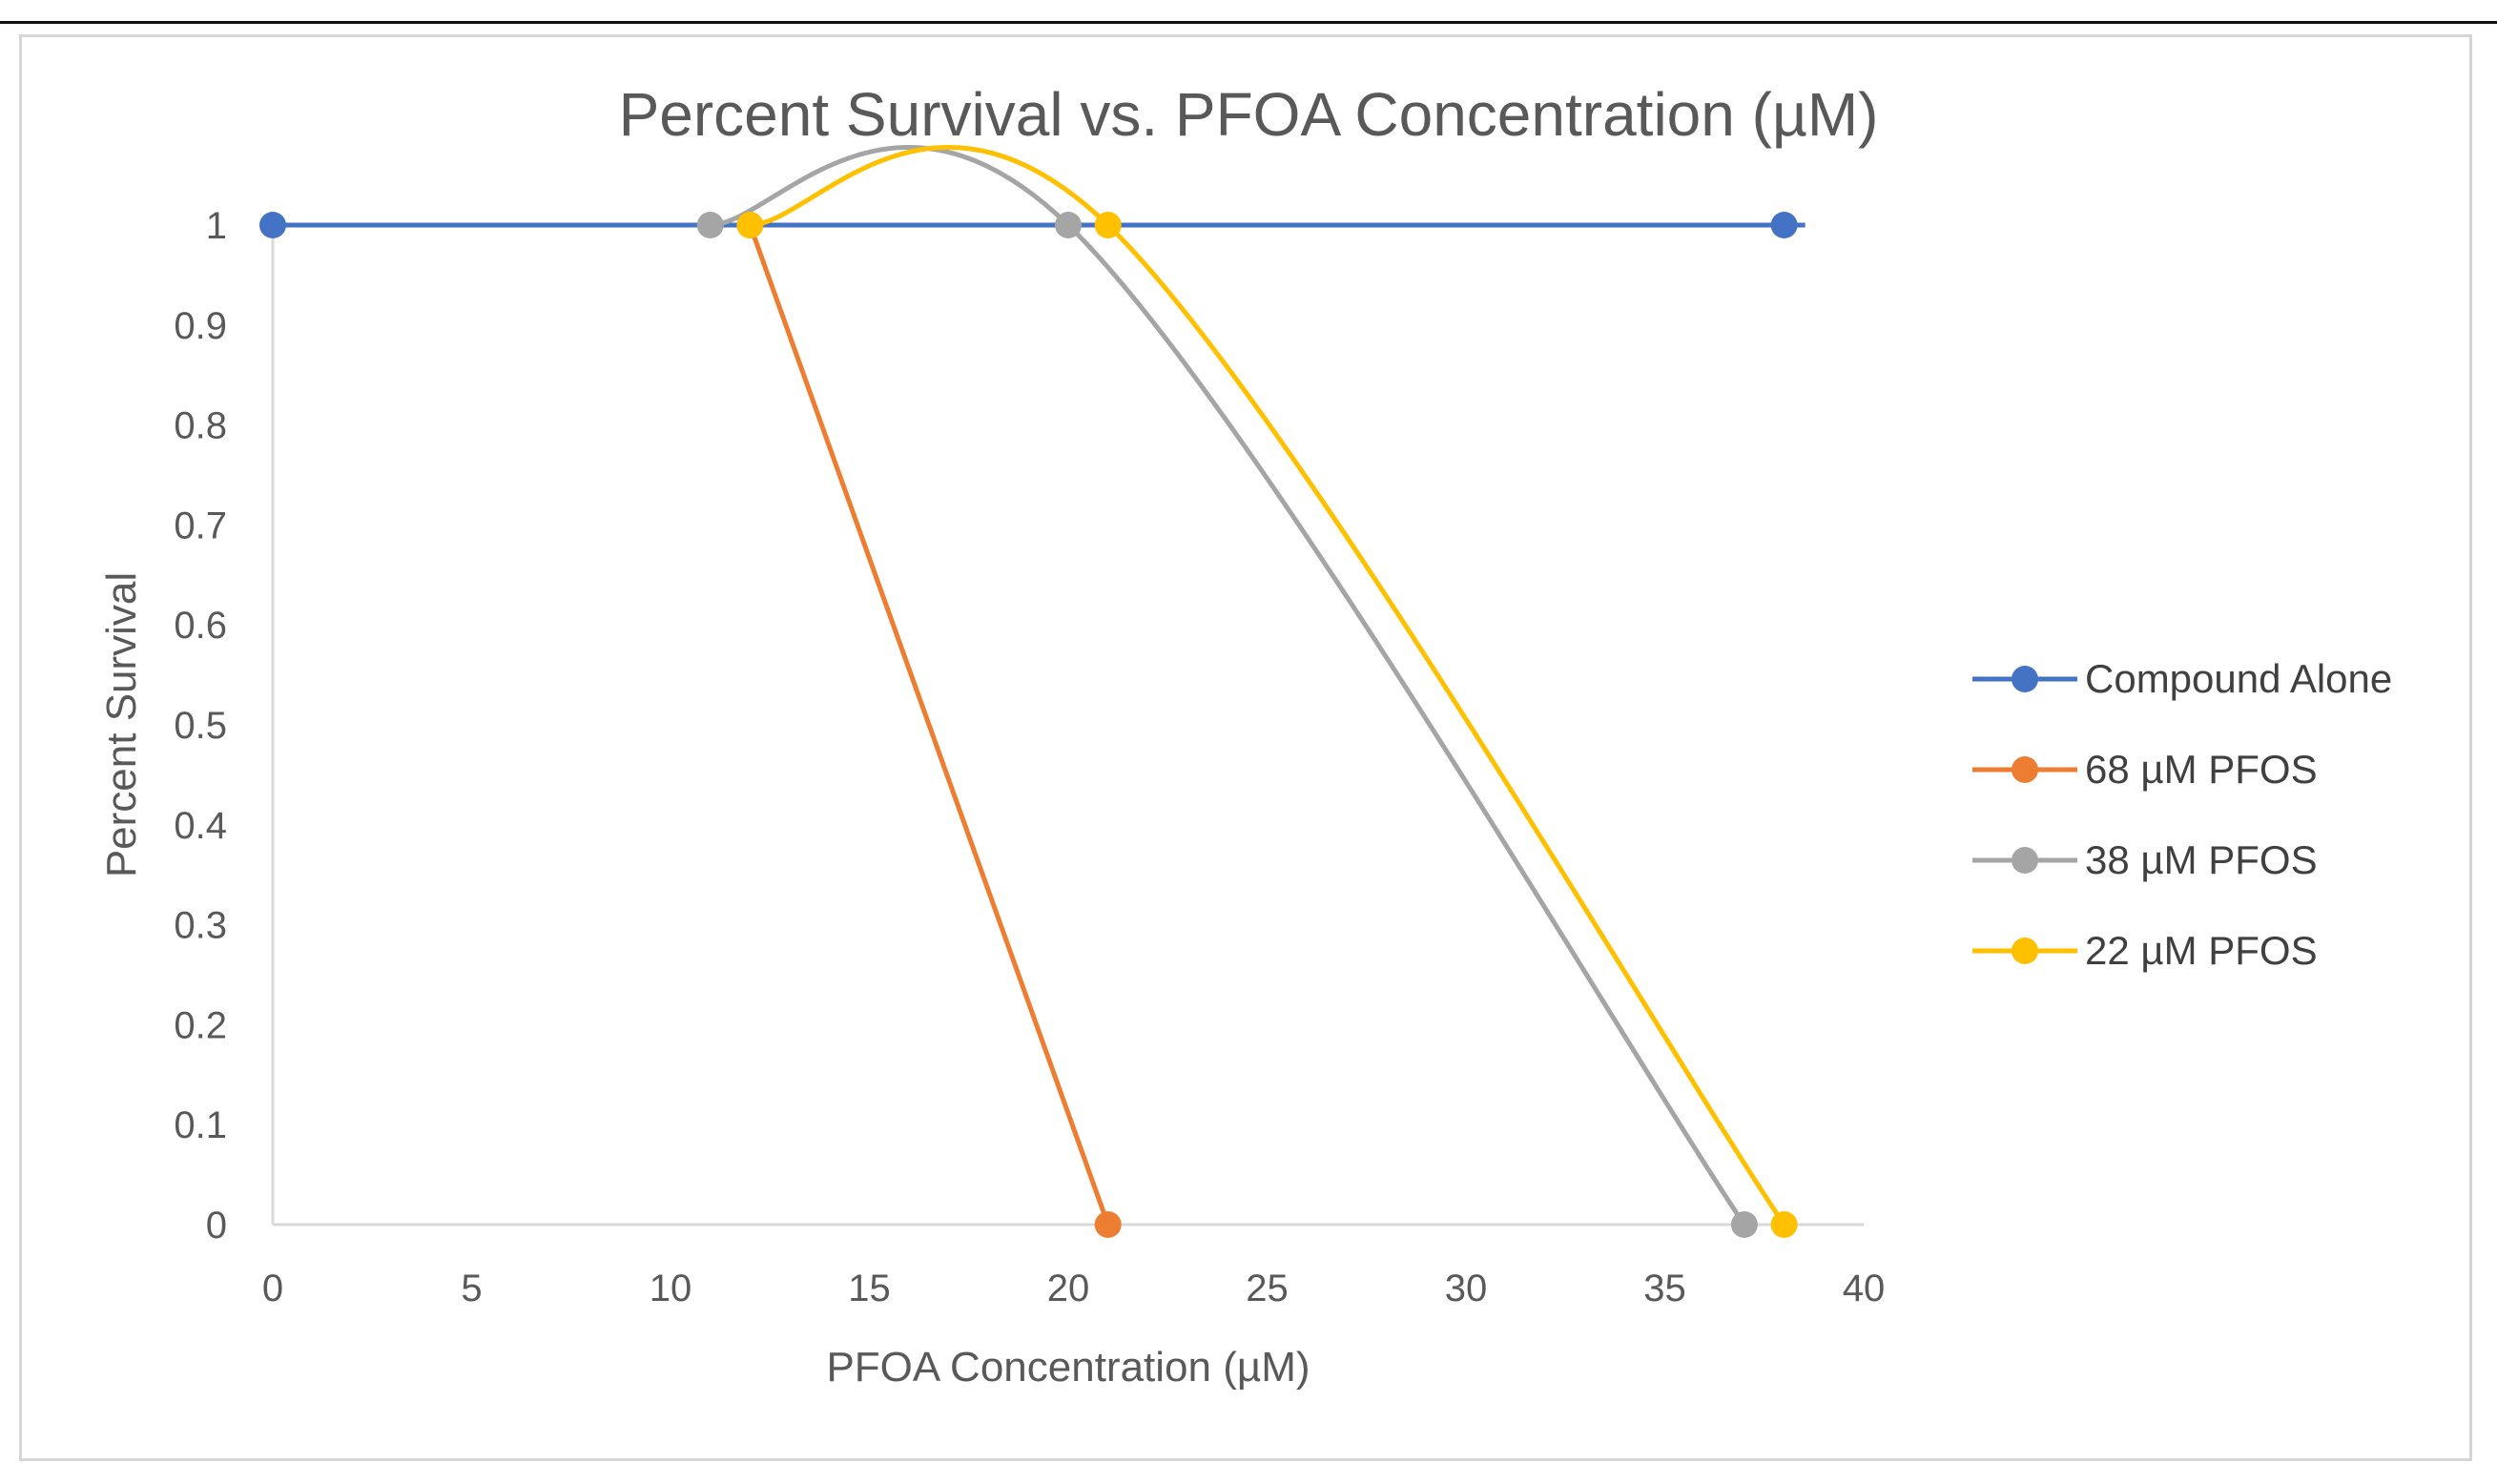 The height and width of the screenshot is (1484, 2497). Describe the element at coordinates (200, 1125) in the screenshot. I see `y-tick-label: 0.1` at that location.